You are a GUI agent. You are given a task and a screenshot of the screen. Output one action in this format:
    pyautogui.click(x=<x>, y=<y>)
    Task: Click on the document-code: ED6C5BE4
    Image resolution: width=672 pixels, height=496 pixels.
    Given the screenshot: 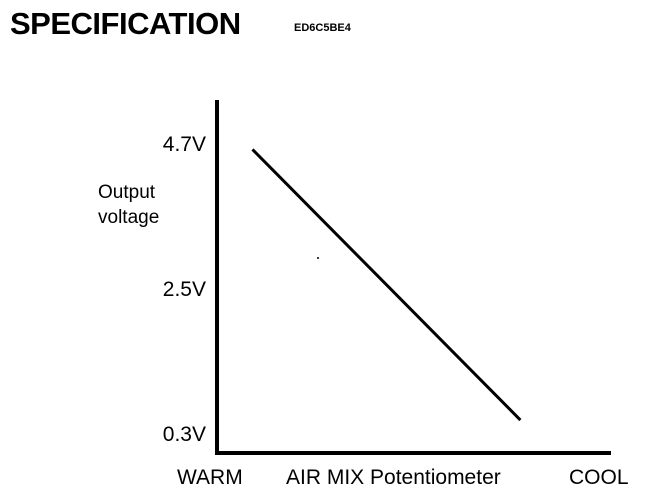 What is the action you would take?
    pyautogui.click(x=322, y=28)
    